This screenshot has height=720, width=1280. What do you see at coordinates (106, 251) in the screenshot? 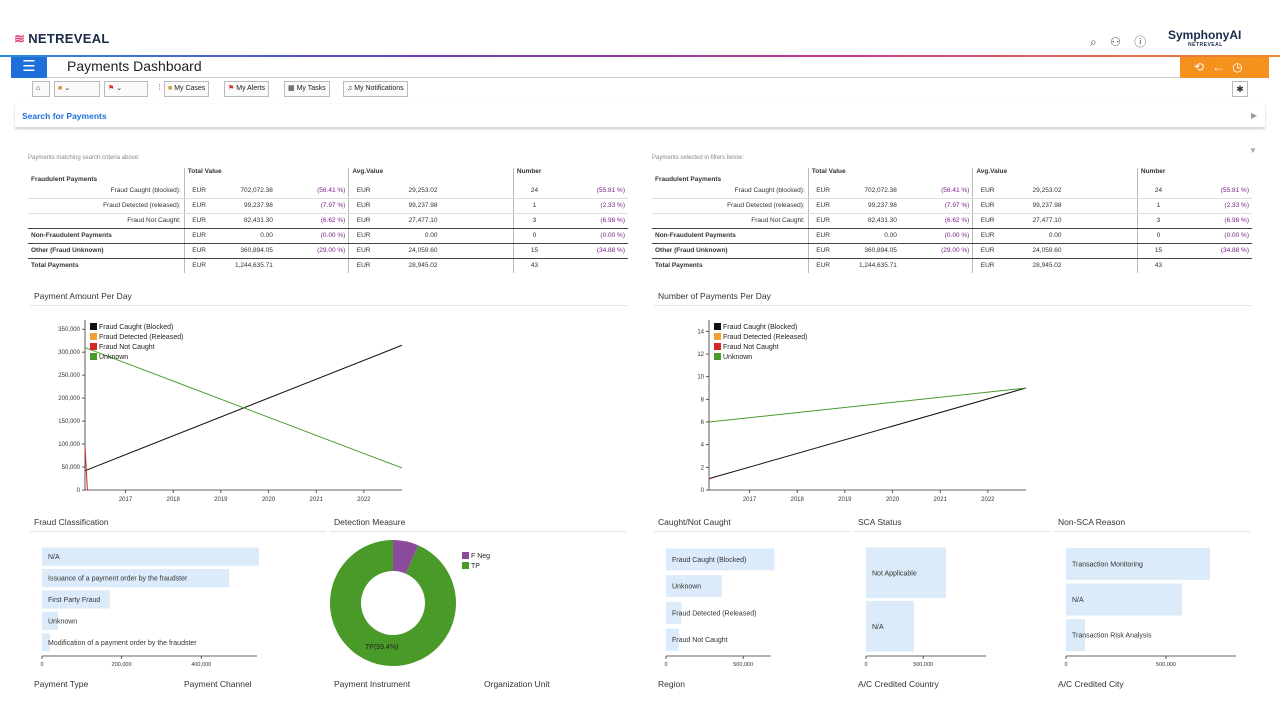
I see `row-label: Other (Fraud Unknown)` at bounding box center [106, 251].